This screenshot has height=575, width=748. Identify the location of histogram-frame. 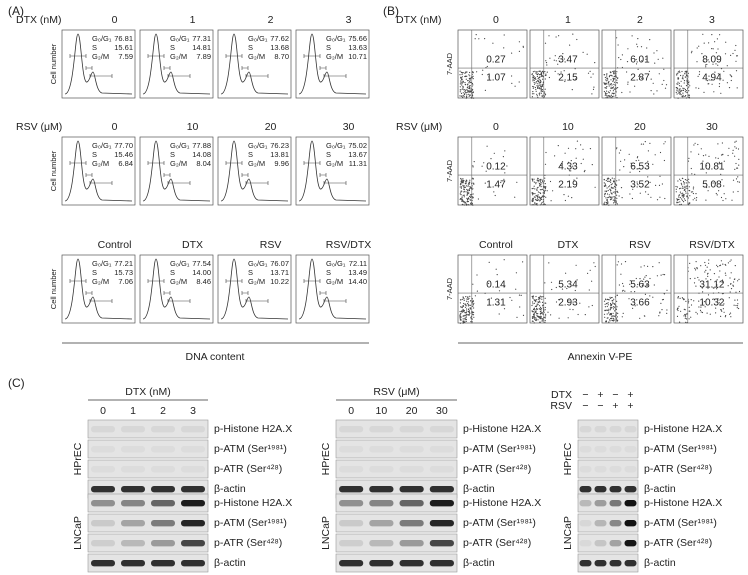
(332, 289).